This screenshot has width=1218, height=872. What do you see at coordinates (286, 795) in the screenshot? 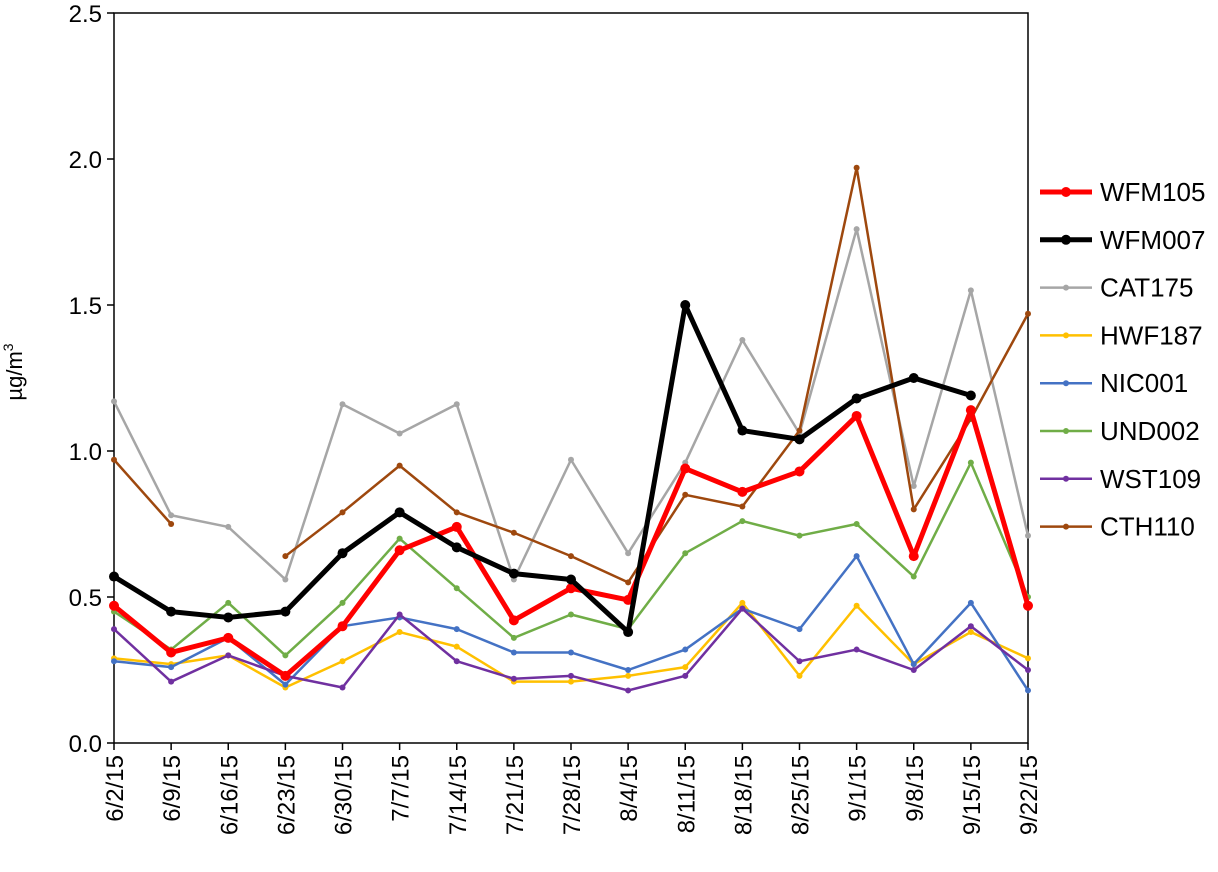
I see `x-tick-label: 6/23/15` at bounding box center [286, 795].